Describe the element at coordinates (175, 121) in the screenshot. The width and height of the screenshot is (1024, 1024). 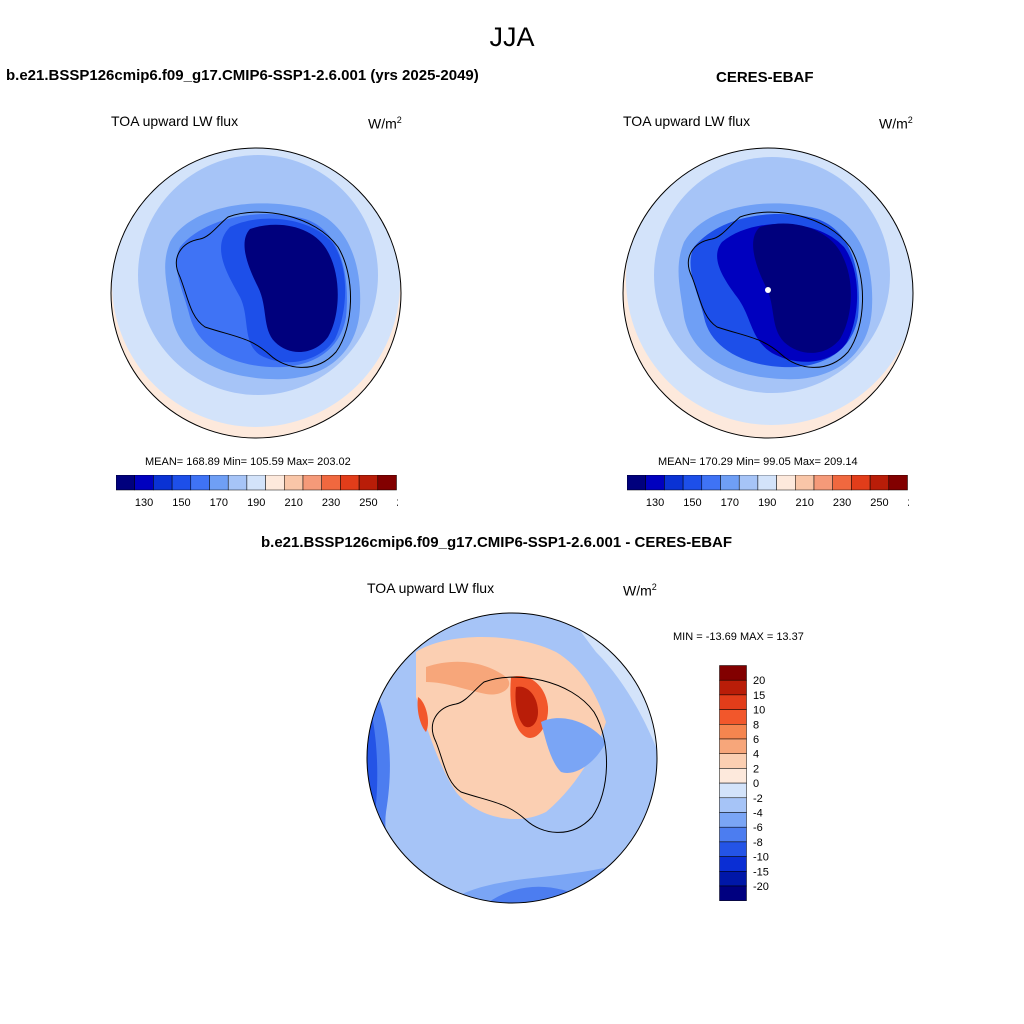
I see `panel1-variable: TOA upward LW flux` at that location.